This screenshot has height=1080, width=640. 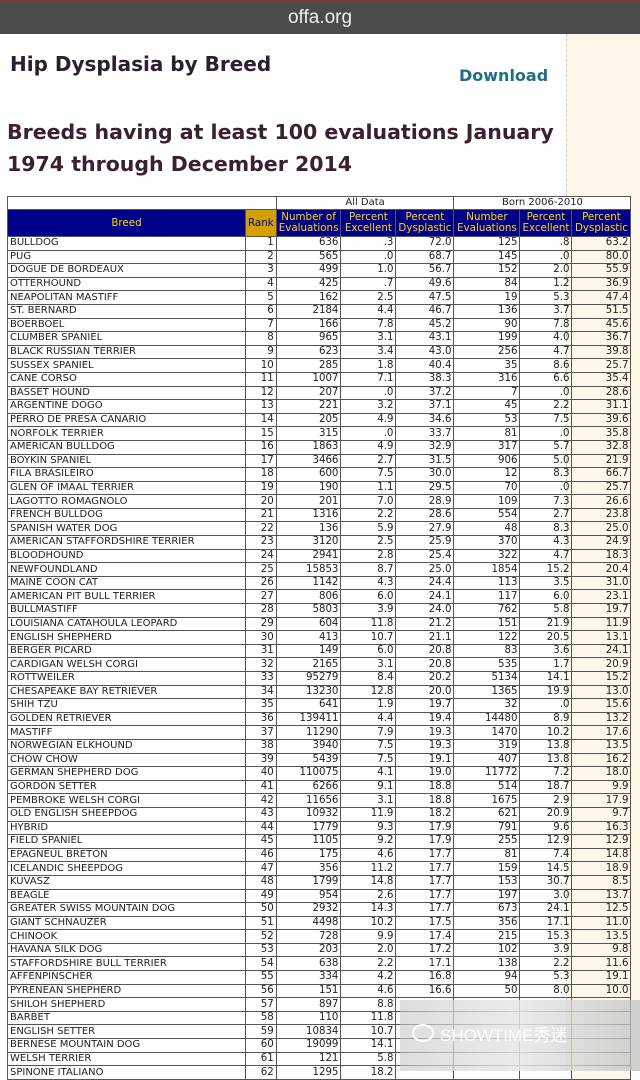 I want to click on cell-number-evaluations: 499, so click(x=308, y=270).